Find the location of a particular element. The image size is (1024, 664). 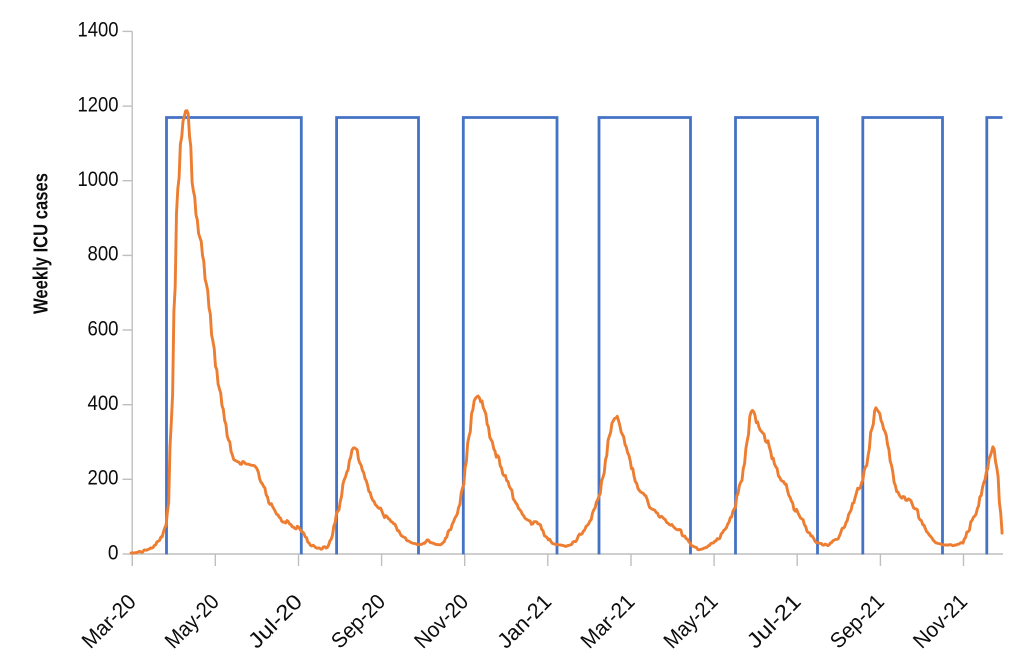

svg-text: 1400 is located at coordinates (98, 30).